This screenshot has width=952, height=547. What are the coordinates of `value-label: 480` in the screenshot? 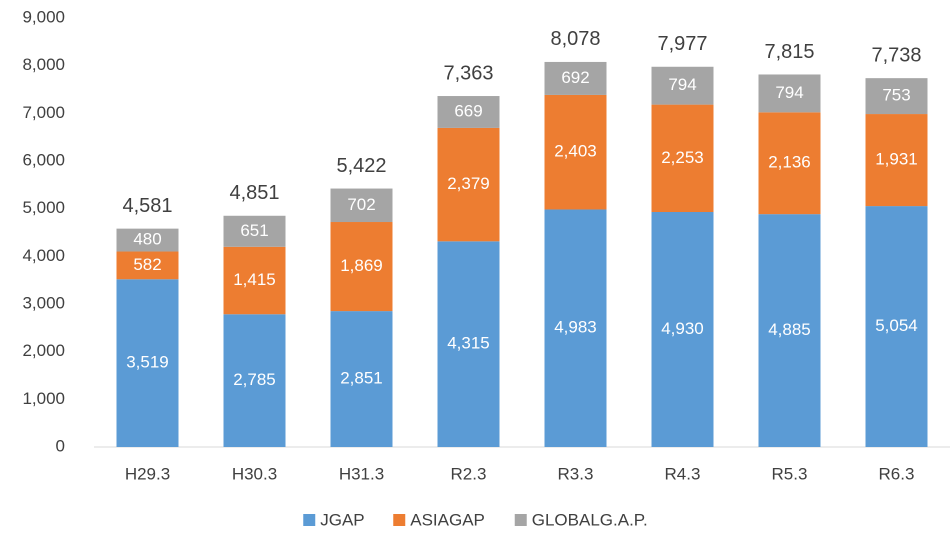 It's located at (147, 239).